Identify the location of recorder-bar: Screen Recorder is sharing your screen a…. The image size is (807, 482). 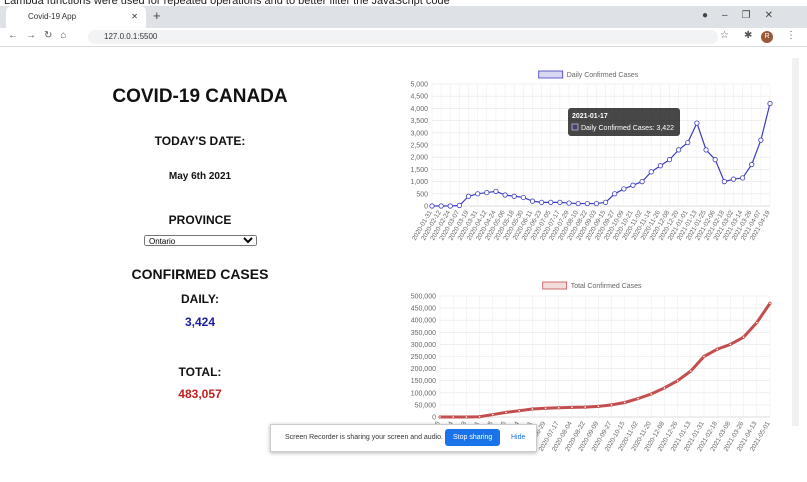
(403, 438).